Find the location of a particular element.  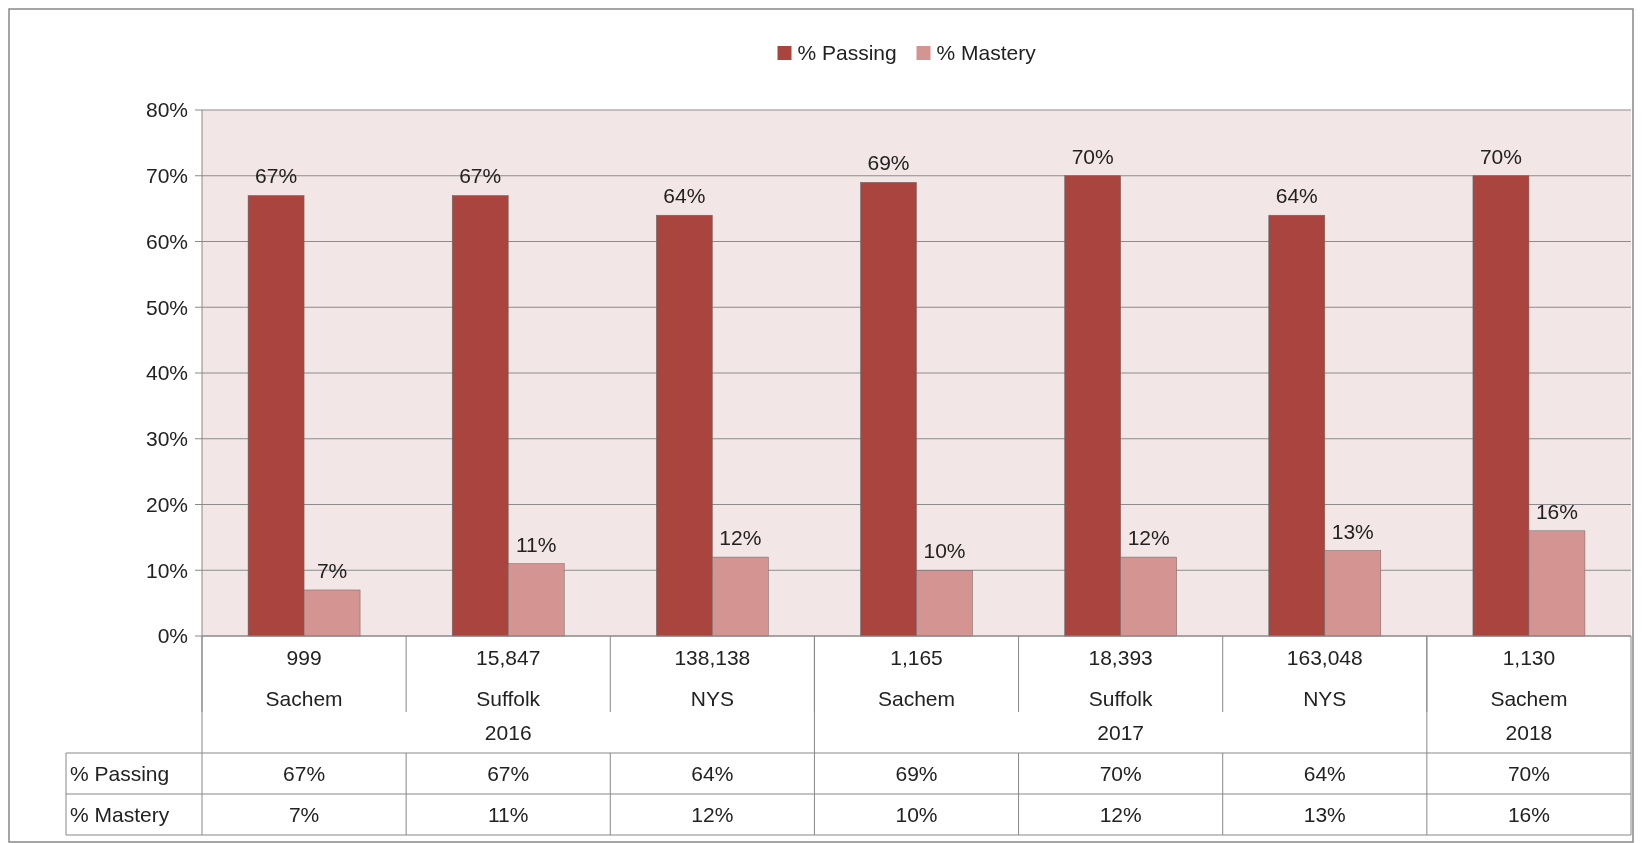

y-tick-label: 30% is located at coordinates (166, 439).